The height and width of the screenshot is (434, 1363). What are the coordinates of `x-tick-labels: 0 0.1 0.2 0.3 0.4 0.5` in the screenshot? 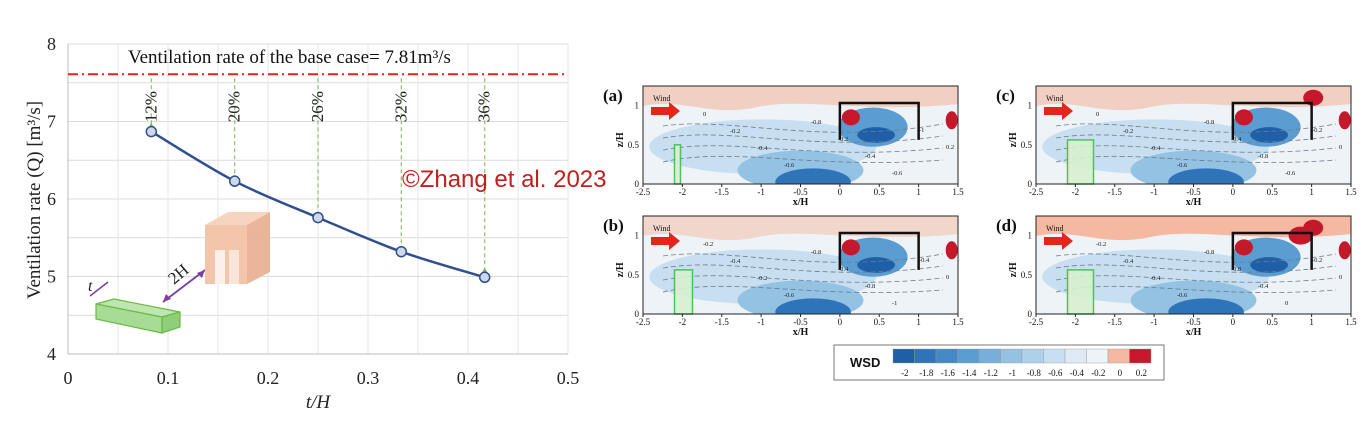 It's located at (322, 378).